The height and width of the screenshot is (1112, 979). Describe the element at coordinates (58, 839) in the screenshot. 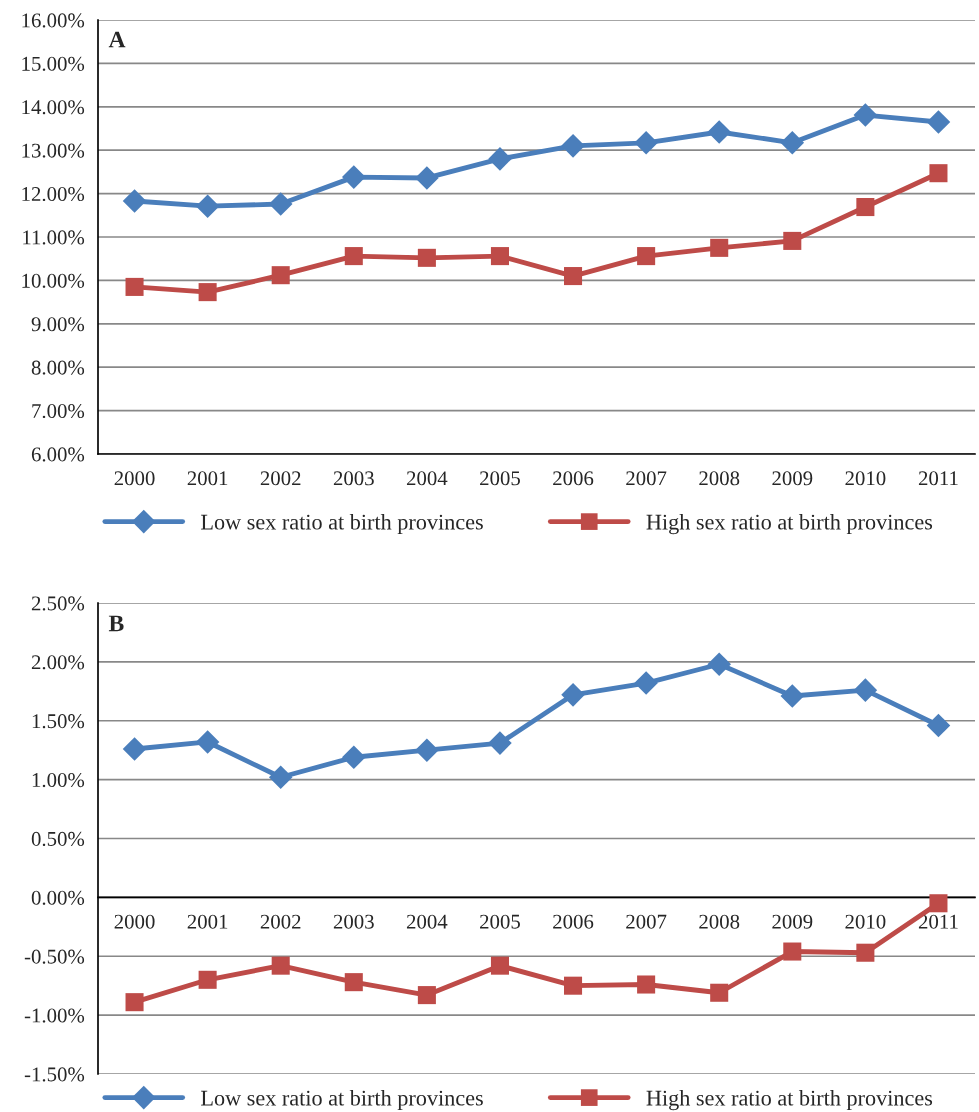

I see `y-tick-label: 0.50%` at that location.